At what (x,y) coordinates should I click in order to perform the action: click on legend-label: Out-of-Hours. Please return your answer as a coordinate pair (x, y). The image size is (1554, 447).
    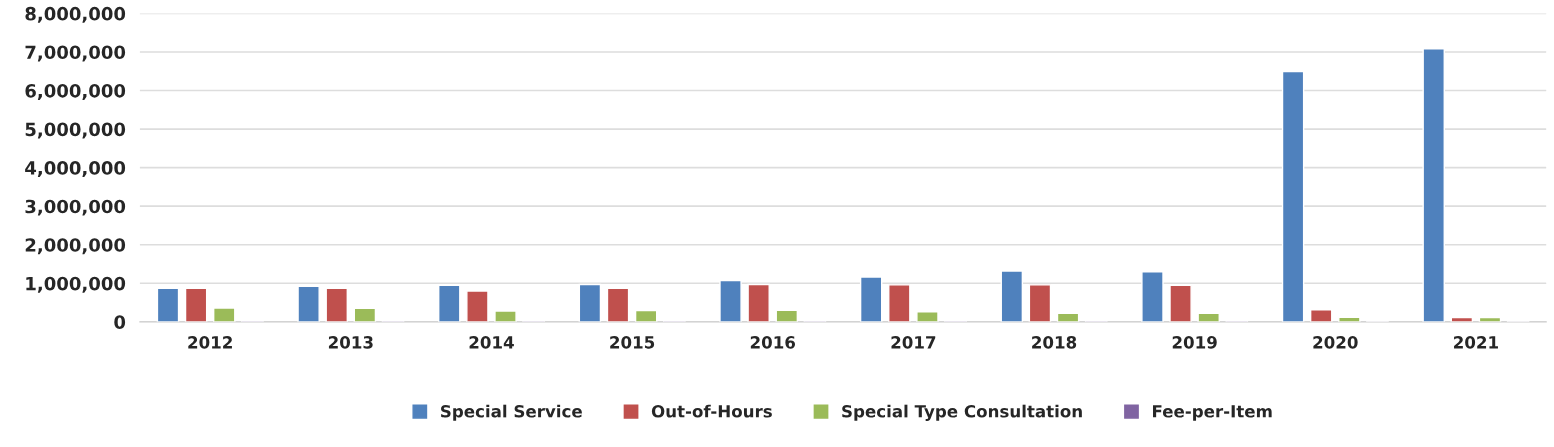
    Looking at the image, I should click on (711, 411).